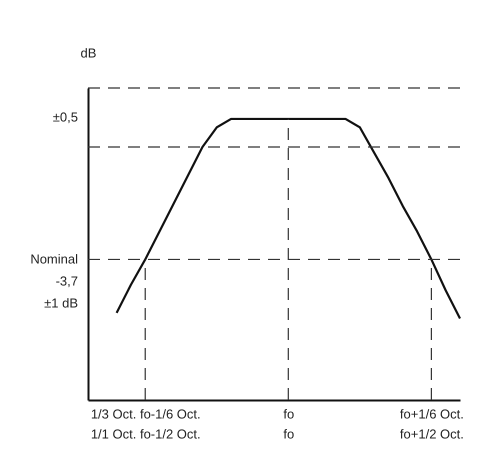 This screenshot has height=456, width=504. What do you see at coordinates (65, 117) in the screenshot?
I see `text: ±0,5` at bounding box center [65, 117].